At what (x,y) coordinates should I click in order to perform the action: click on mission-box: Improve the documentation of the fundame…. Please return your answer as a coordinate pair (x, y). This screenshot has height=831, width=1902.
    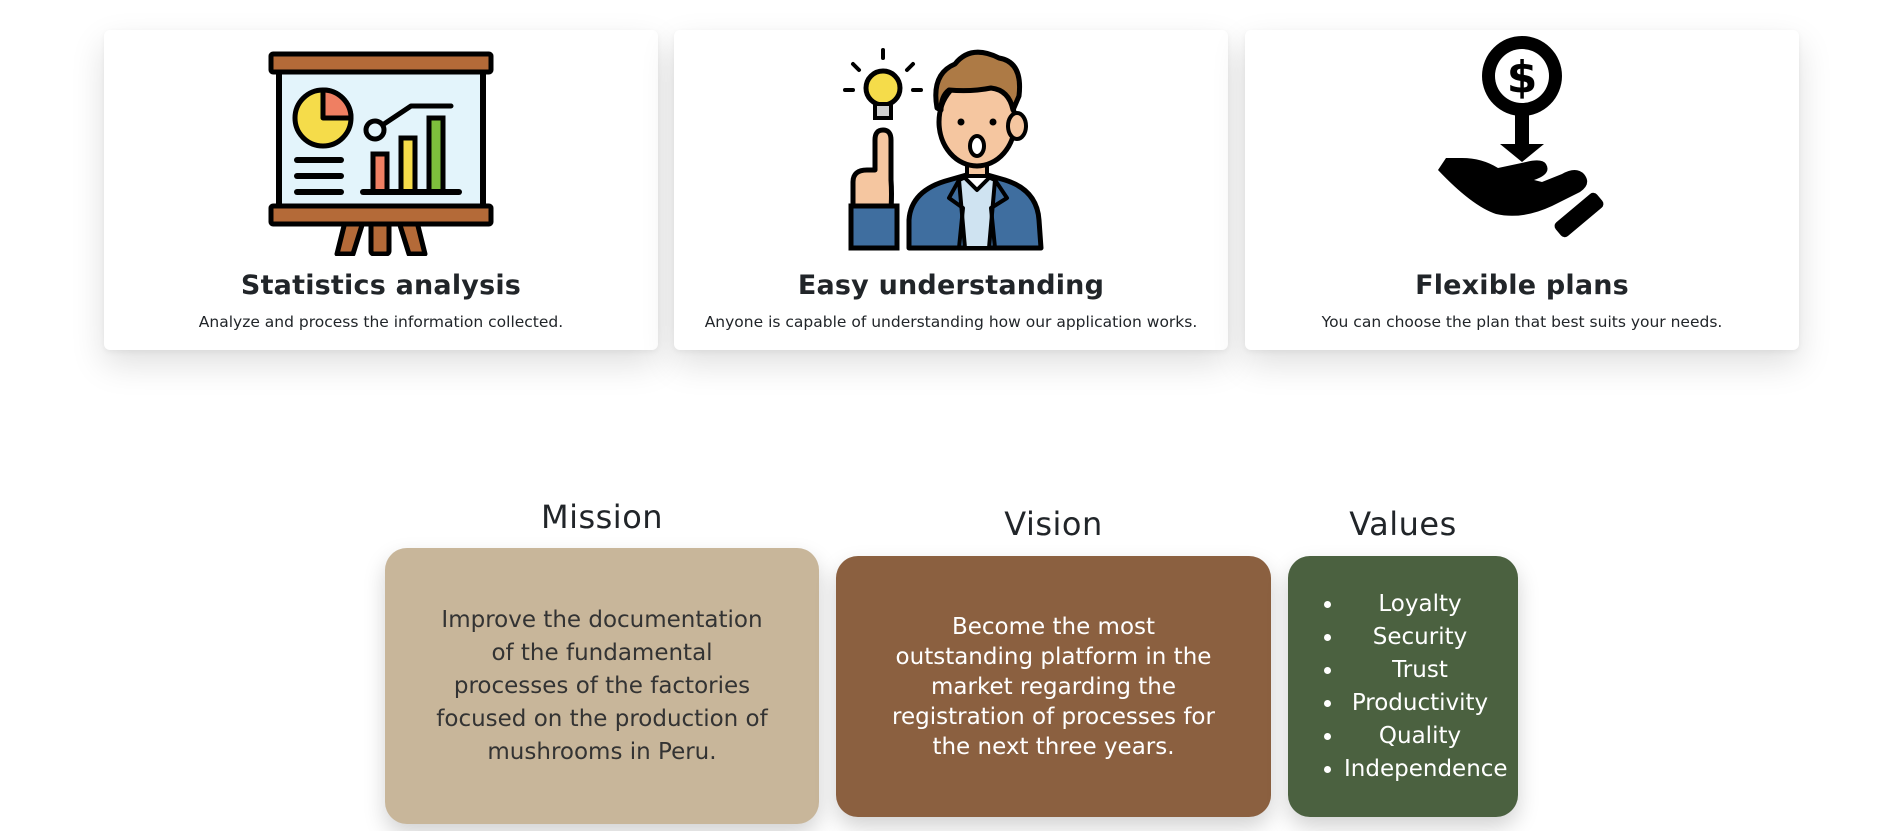
    Looking at the image, I should click on (602, 686).